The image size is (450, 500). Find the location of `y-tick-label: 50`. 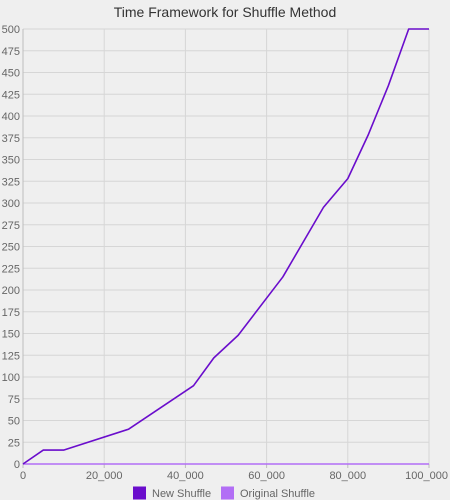

y-tick-label: 50 is located at coordinates (14, 422).